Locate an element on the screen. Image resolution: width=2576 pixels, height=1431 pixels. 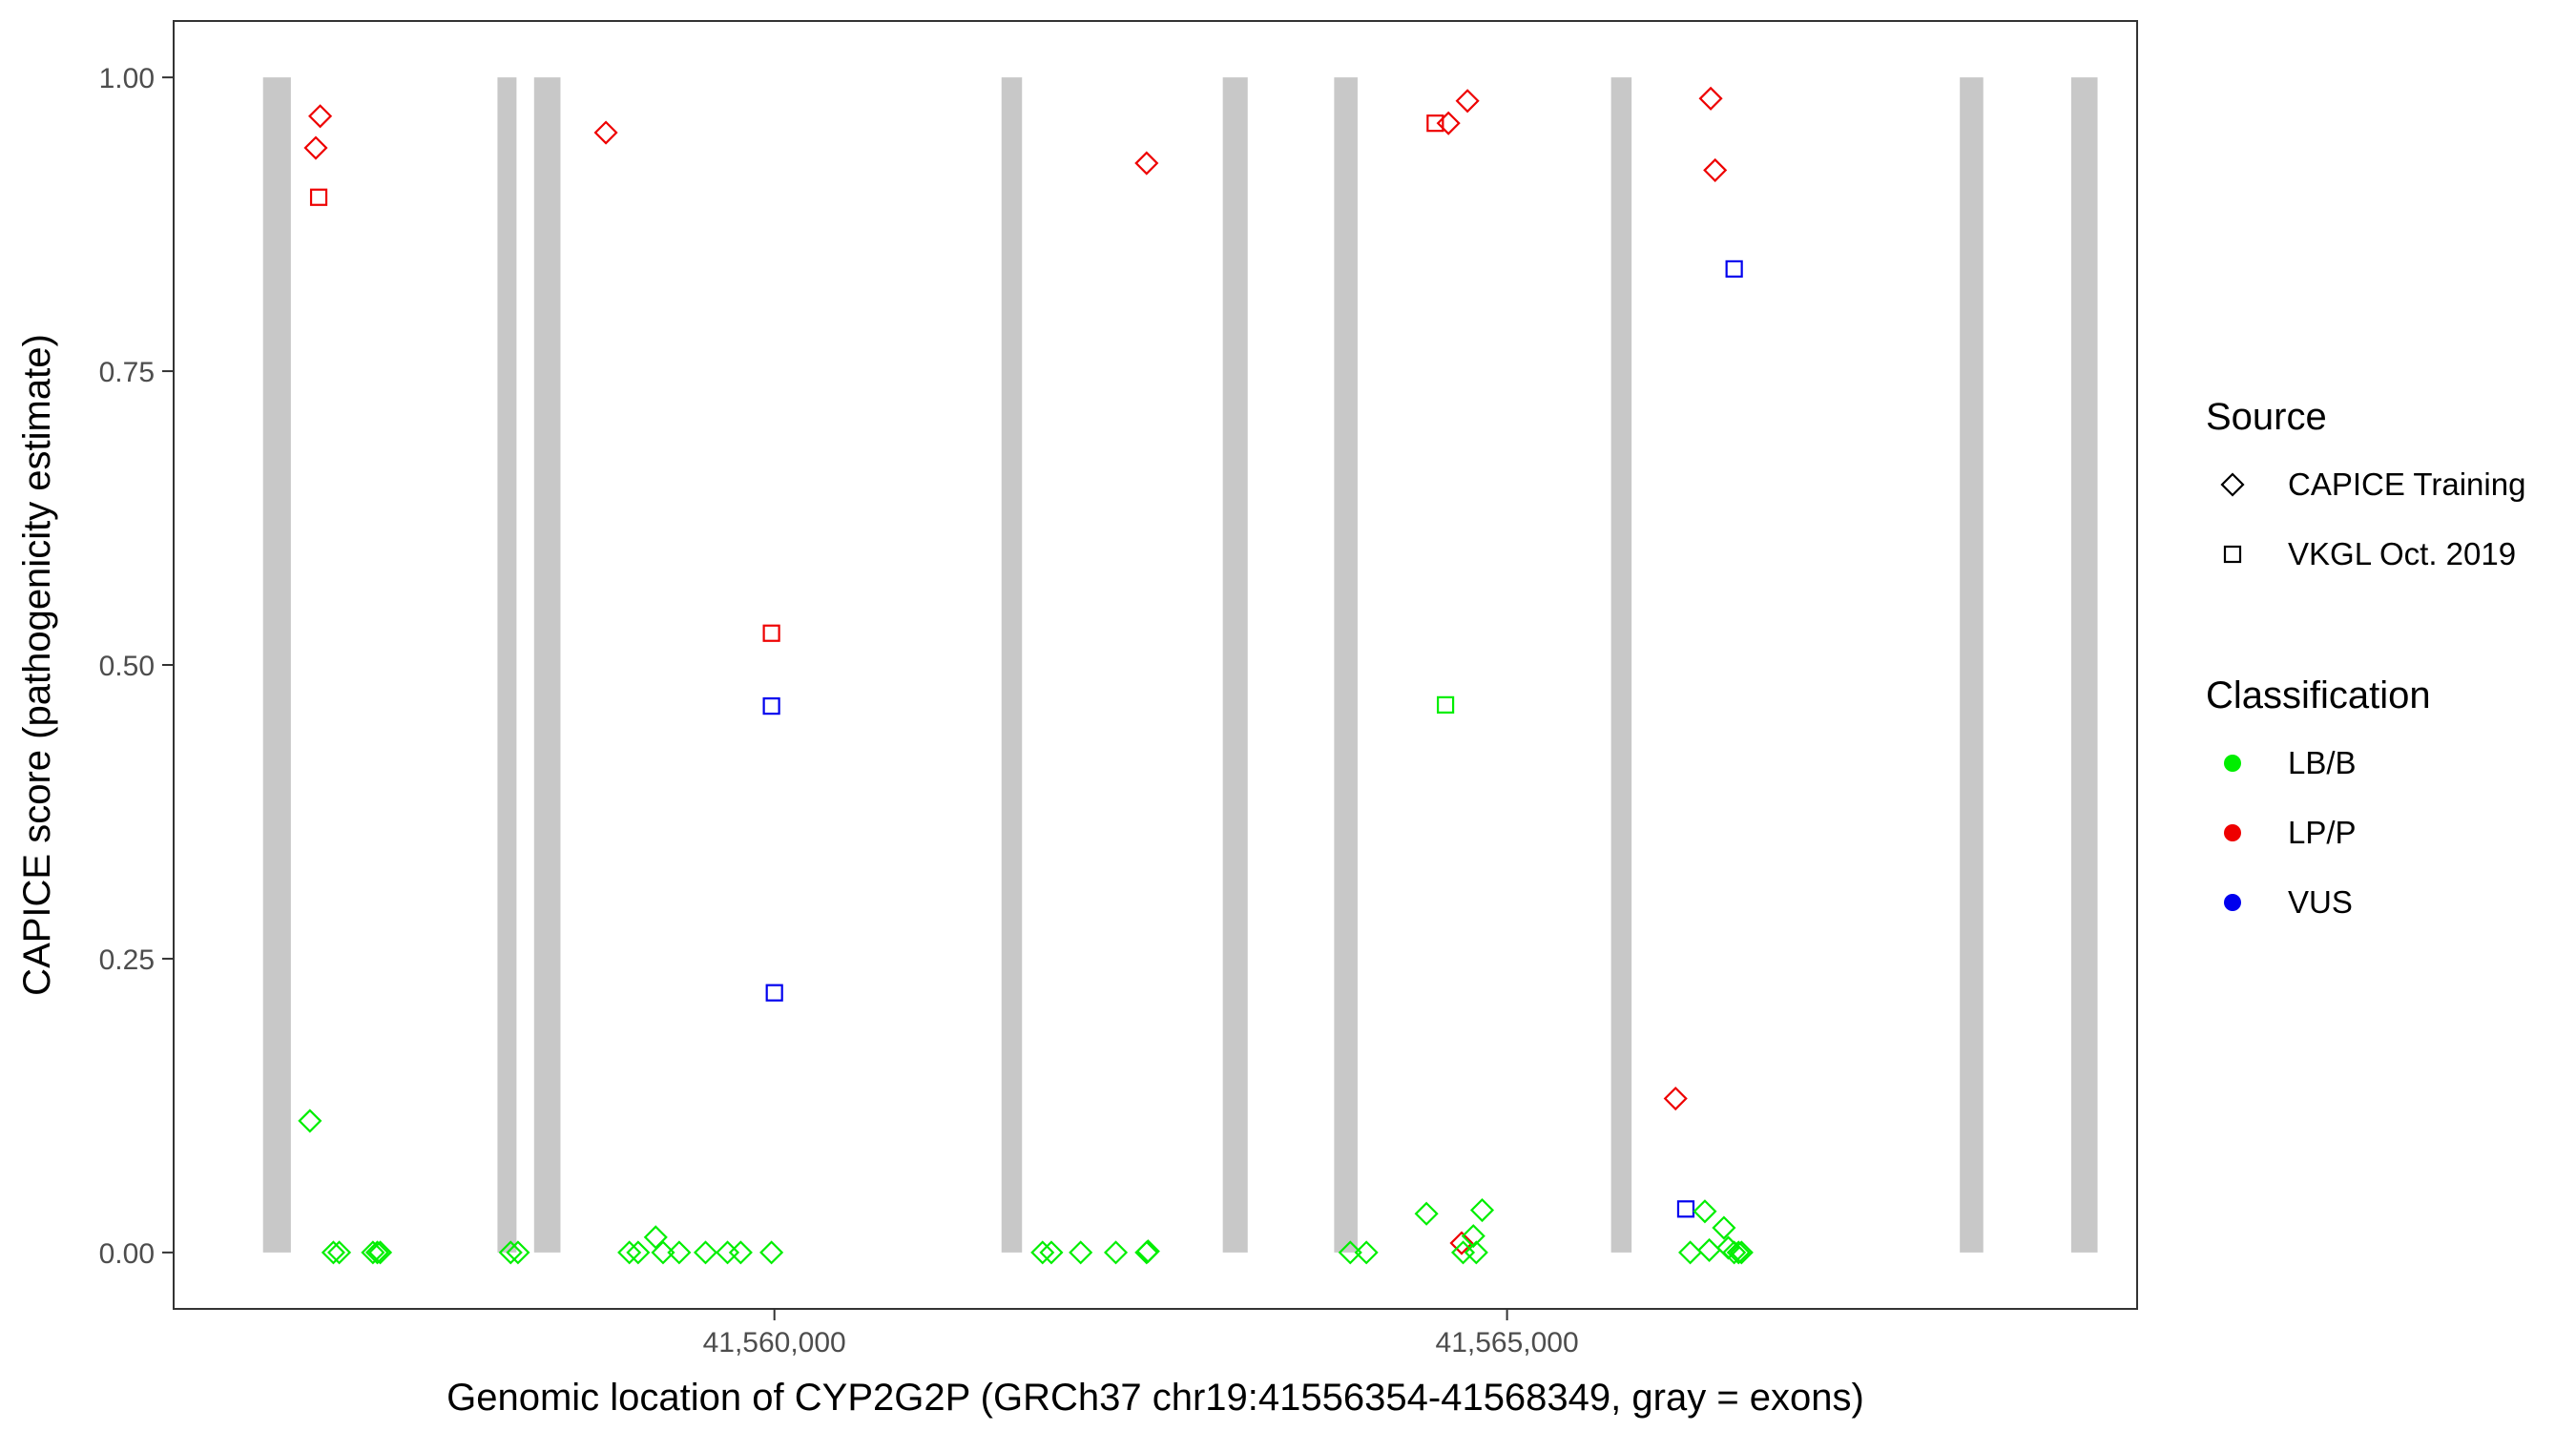
legend-source-items: CAPICE Training VKGL Oct. 2019 is located at coordinates (2372, 519).